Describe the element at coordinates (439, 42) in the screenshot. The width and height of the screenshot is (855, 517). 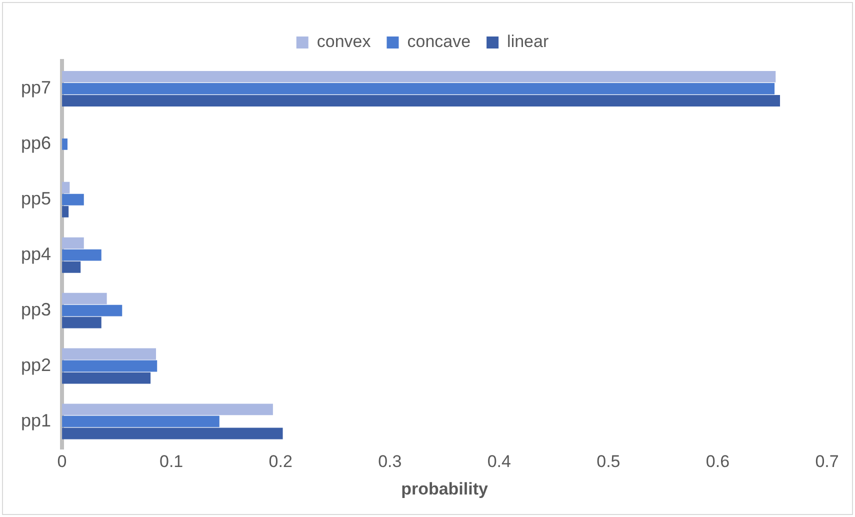
I see `legend-label: concave` at that location.